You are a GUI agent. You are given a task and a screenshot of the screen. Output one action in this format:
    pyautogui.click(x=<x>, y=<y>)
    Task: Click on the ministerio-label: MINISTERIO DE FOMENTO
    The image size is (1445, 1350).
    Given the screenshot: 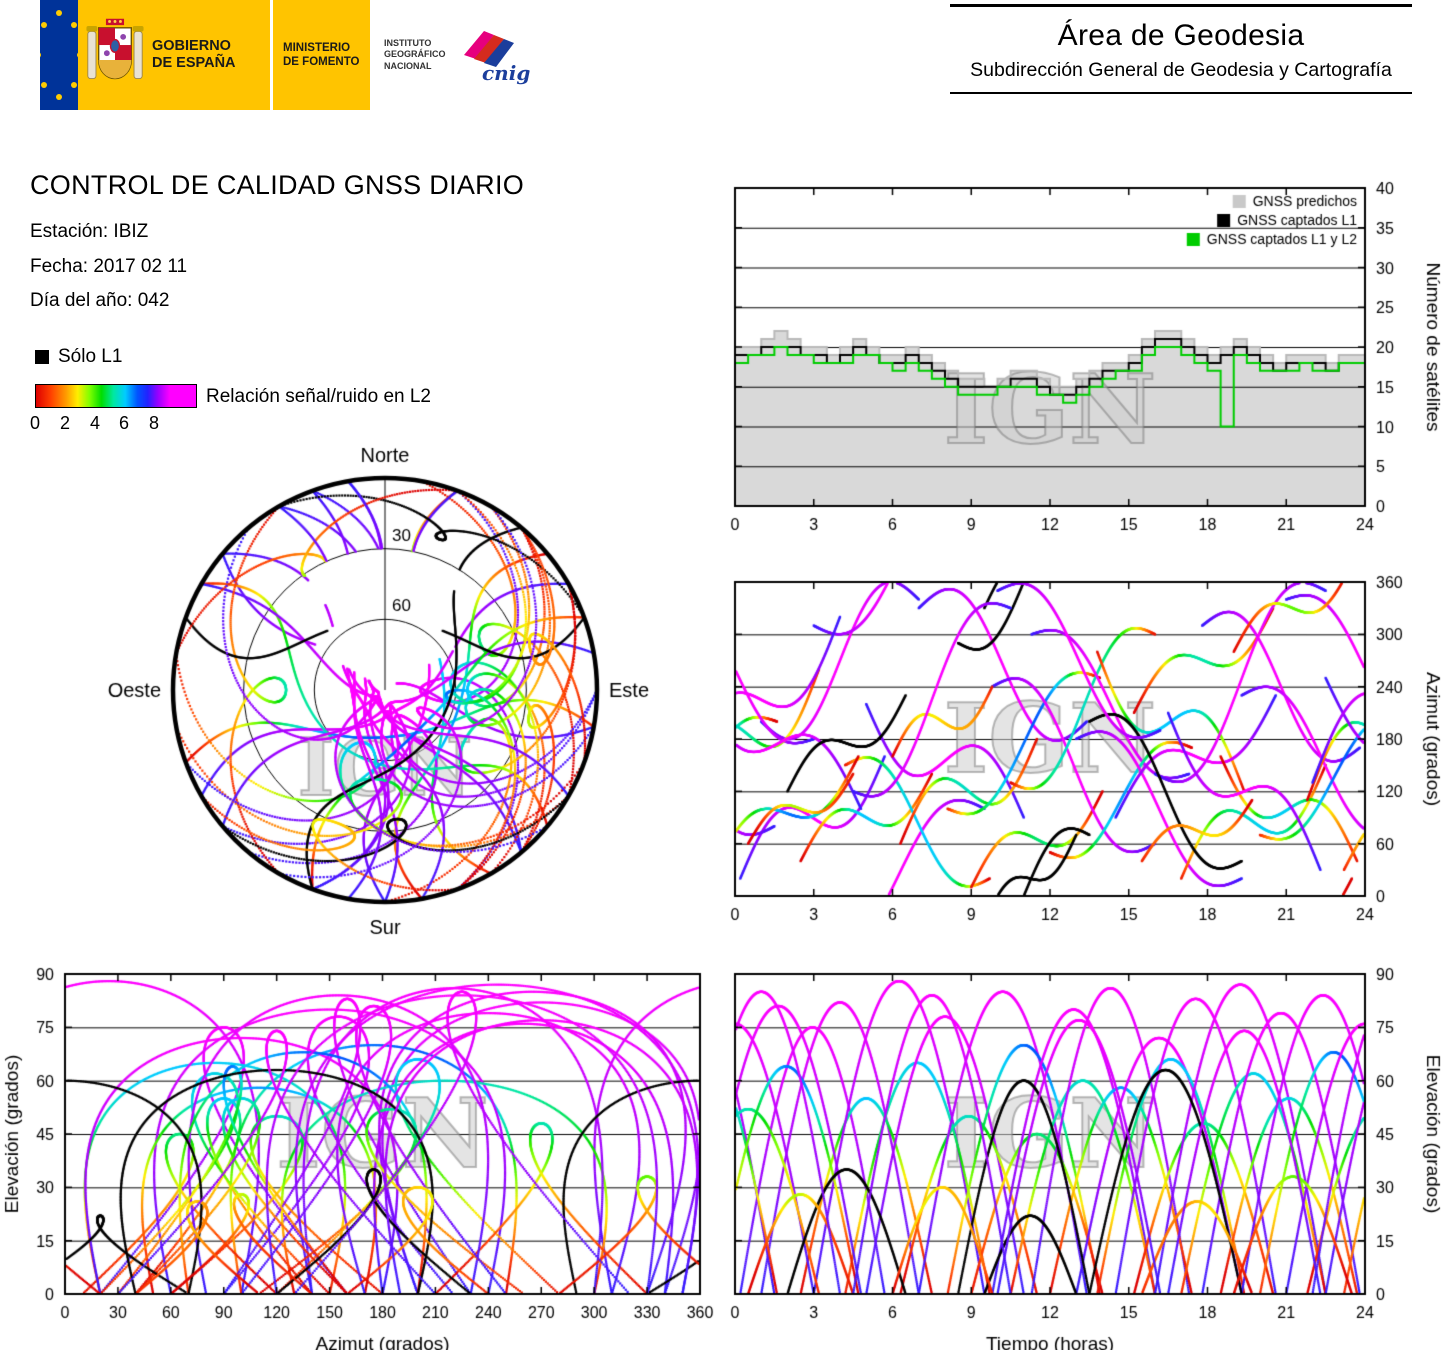 What is the action you would take?
    pyautogui.click(x=321, y=55)
    